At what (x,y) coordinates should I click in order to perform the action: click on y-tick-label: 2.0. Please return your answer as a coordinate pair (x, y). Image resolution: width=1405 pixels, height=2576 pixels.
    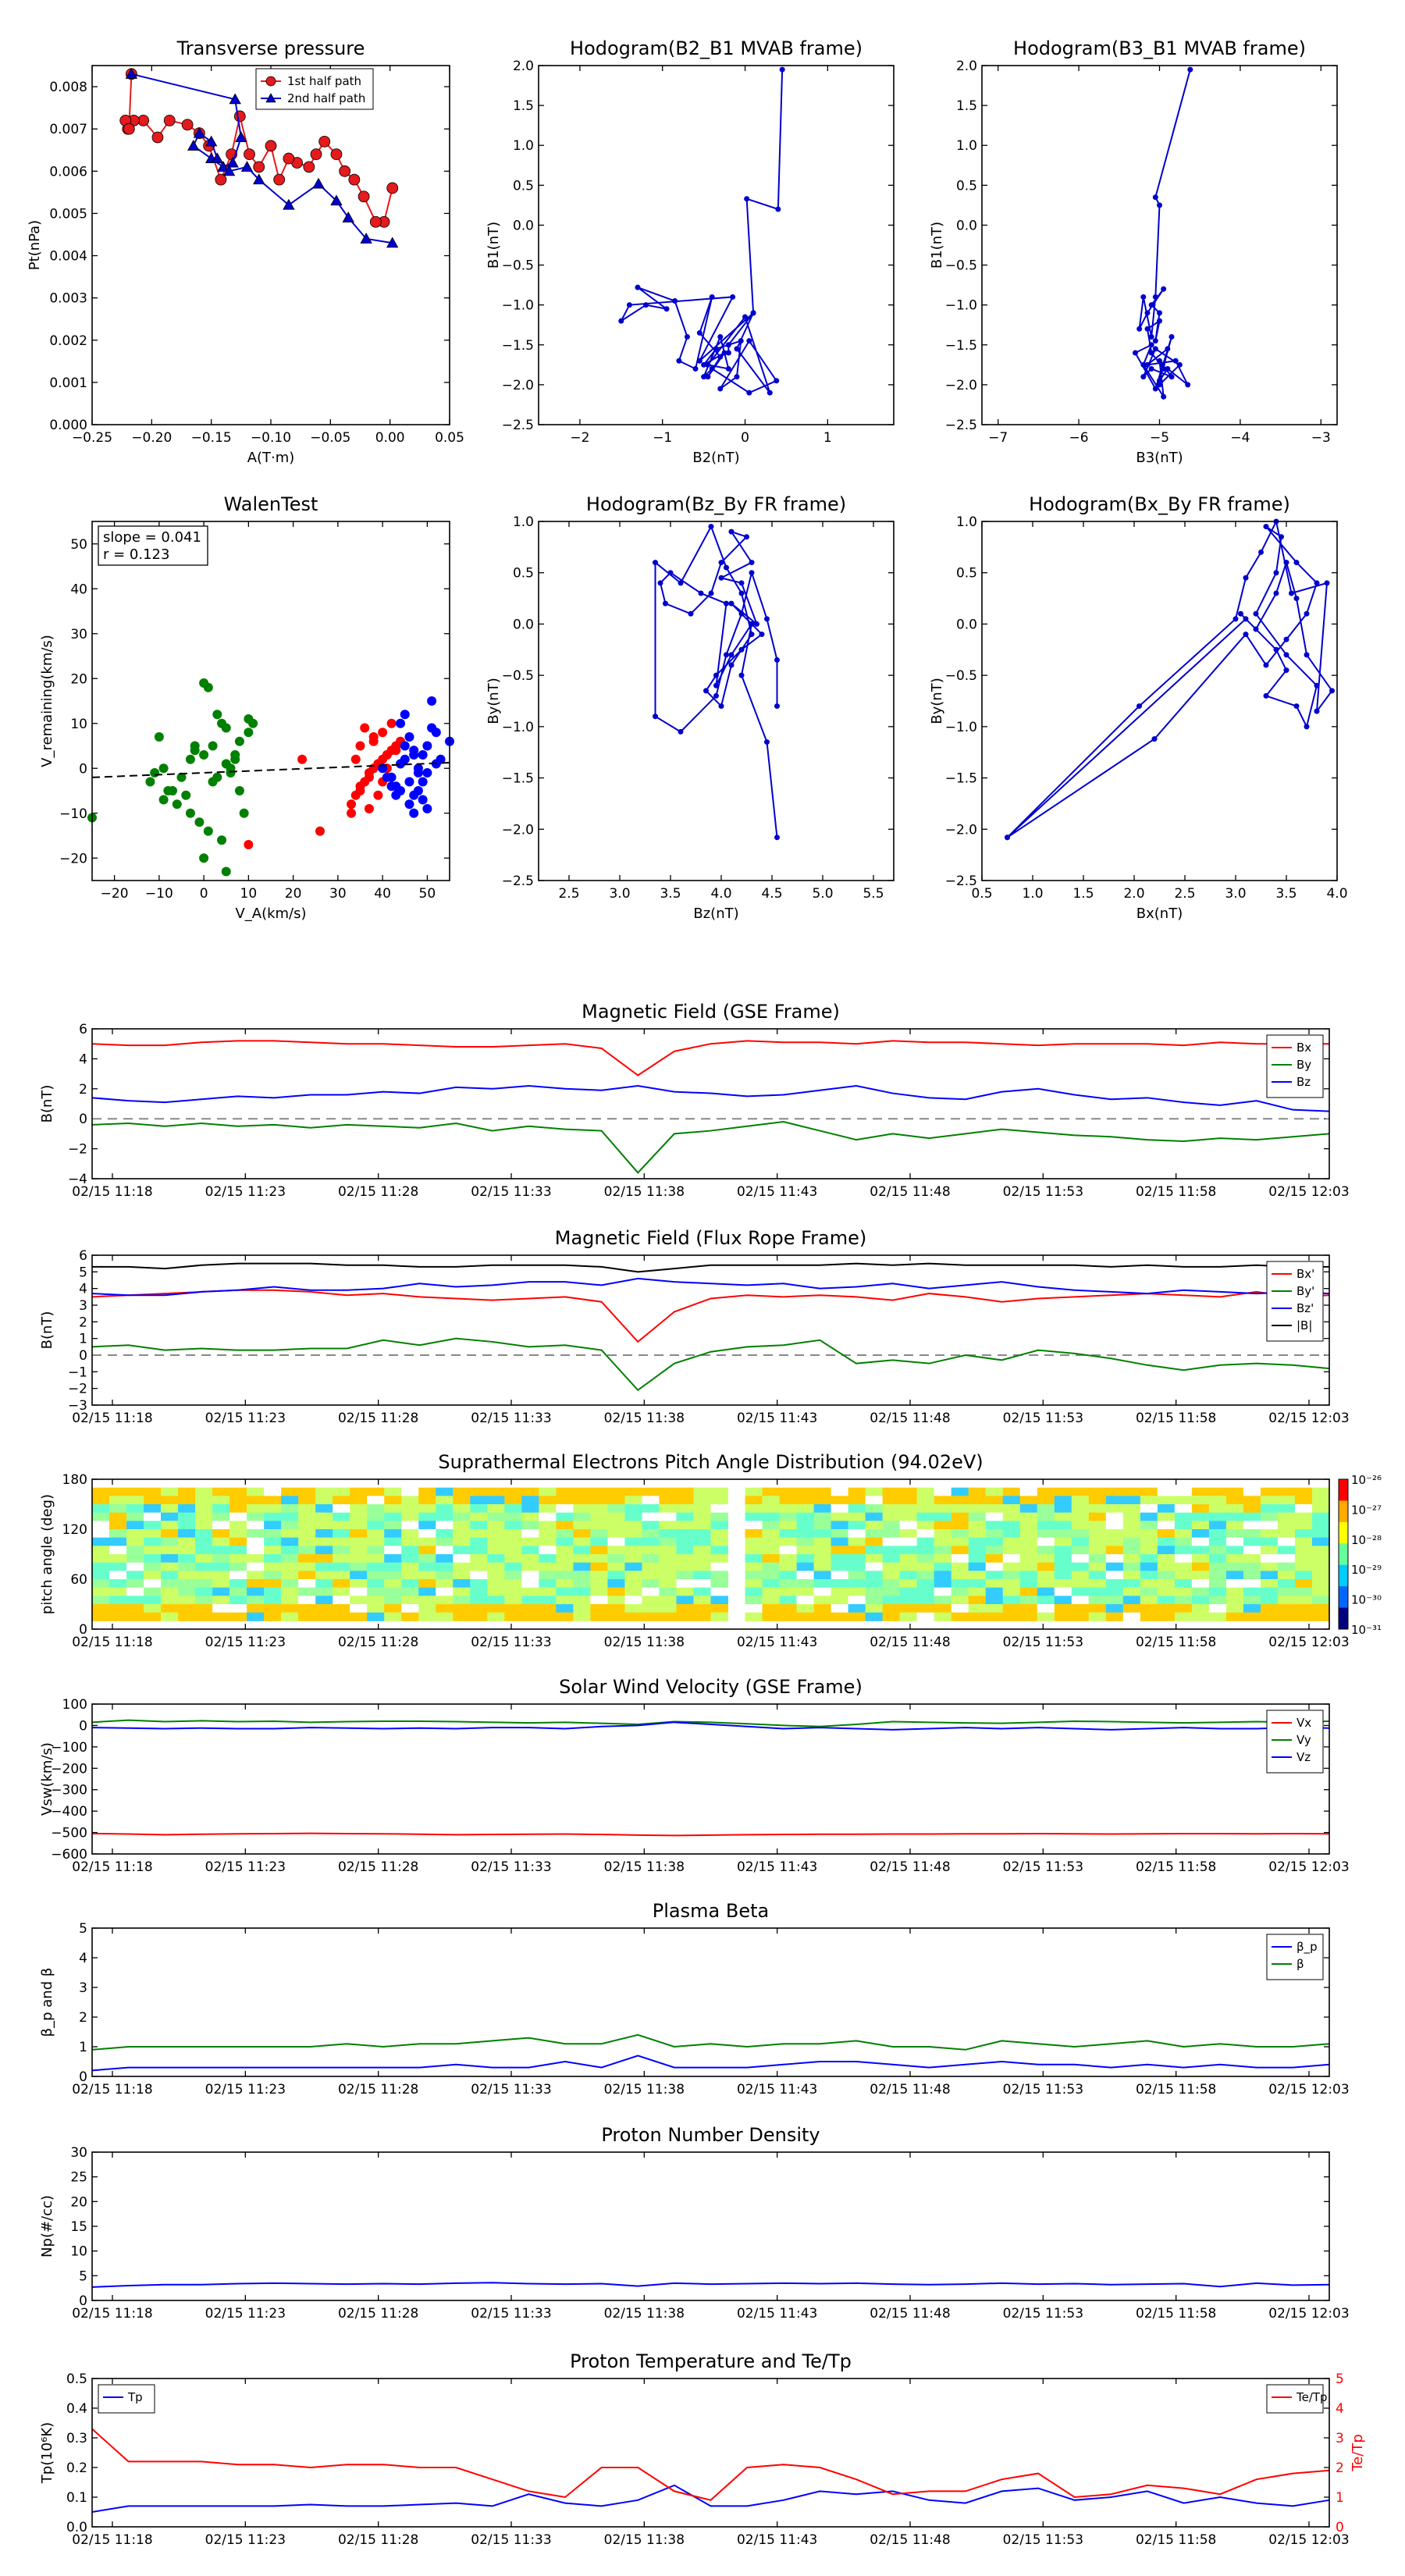
    Looking at the image, I should click on (966, 66).